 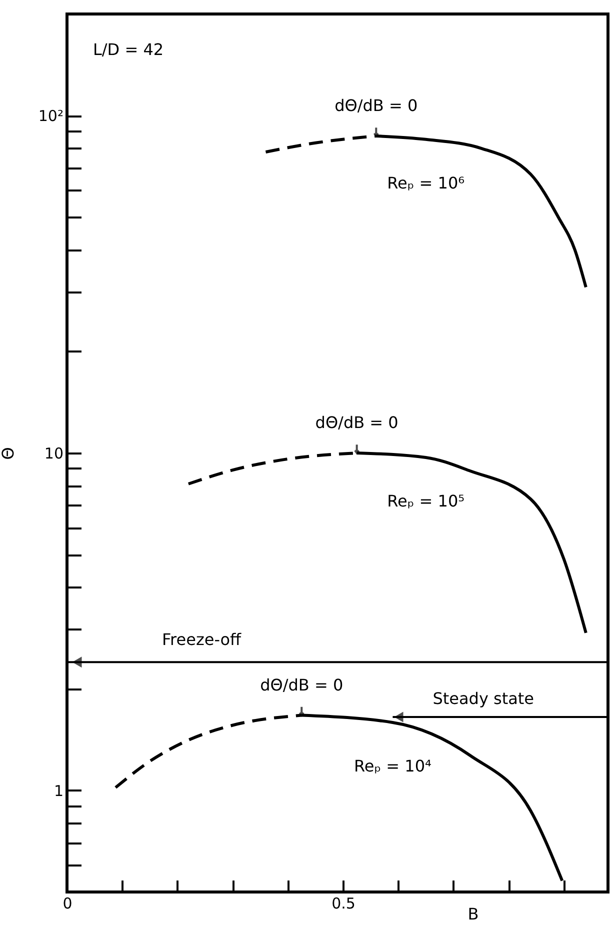 What do you see at coordinates (54, 453) in the screenshot?
I see `y-tick-label: 10` at bounding box center [54, 453].